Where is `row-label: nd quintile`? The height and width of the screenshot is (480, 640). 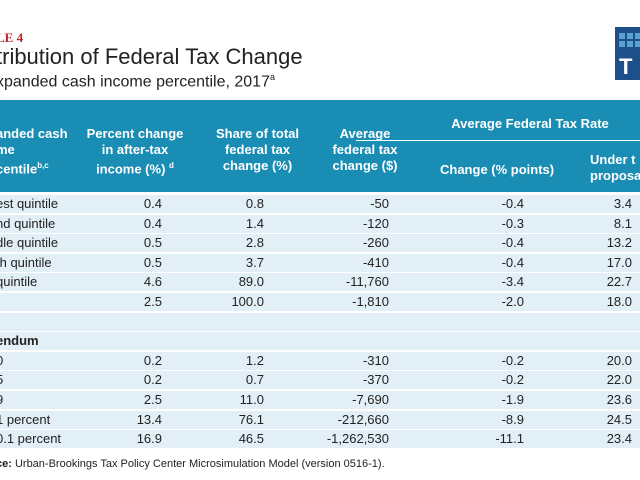
row-label: nd quintile is located at coordinates (28, 223).